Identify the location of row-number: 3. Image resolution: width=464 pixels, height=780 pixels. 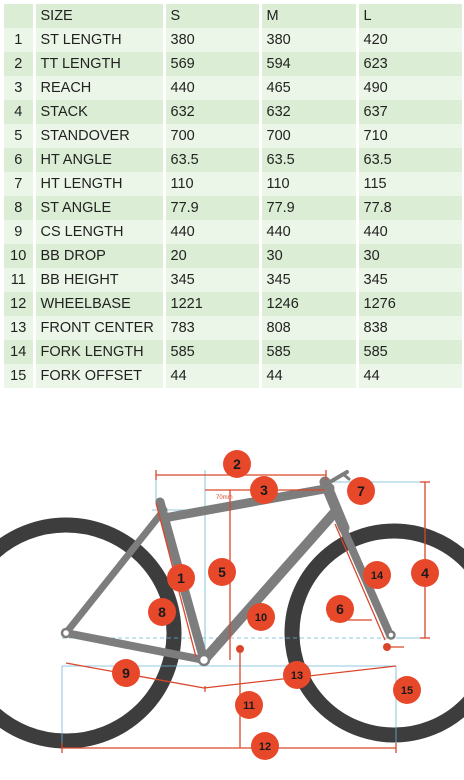
(20, 88).